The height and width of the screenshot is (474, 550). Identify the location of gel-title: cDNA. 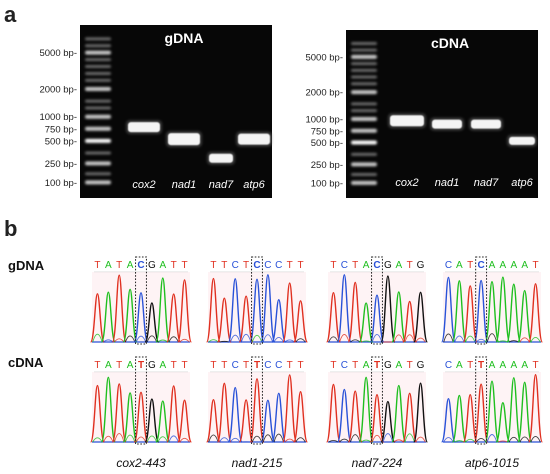
(450, 43).